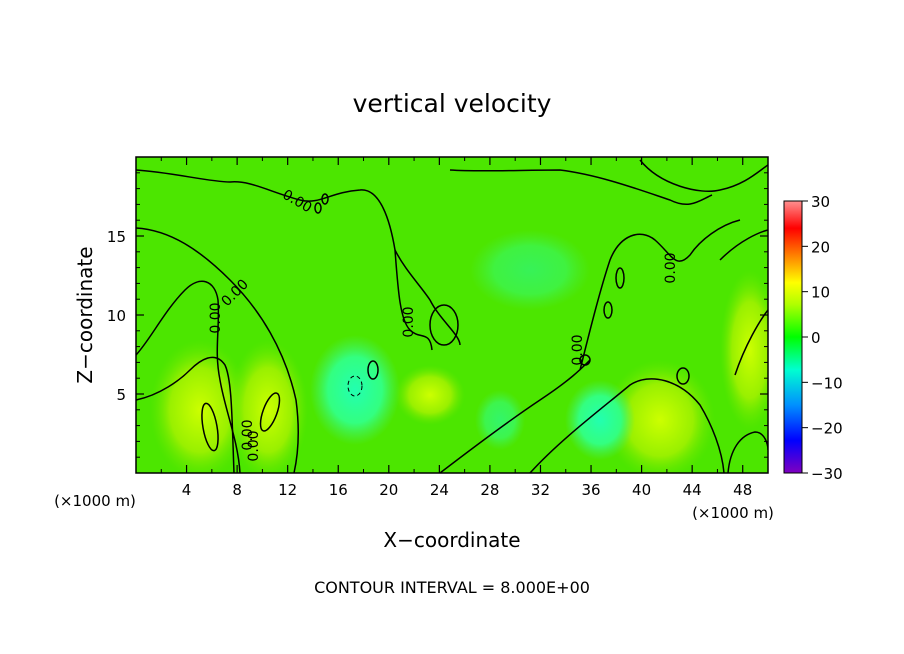  I want to click on x-tick-label: 20, so click(388, 490).